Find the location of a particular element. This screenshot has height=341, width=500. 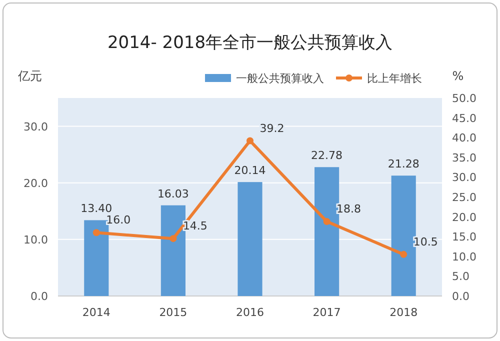

x-tick-label: 2014 is located at coordinates (96, 312).